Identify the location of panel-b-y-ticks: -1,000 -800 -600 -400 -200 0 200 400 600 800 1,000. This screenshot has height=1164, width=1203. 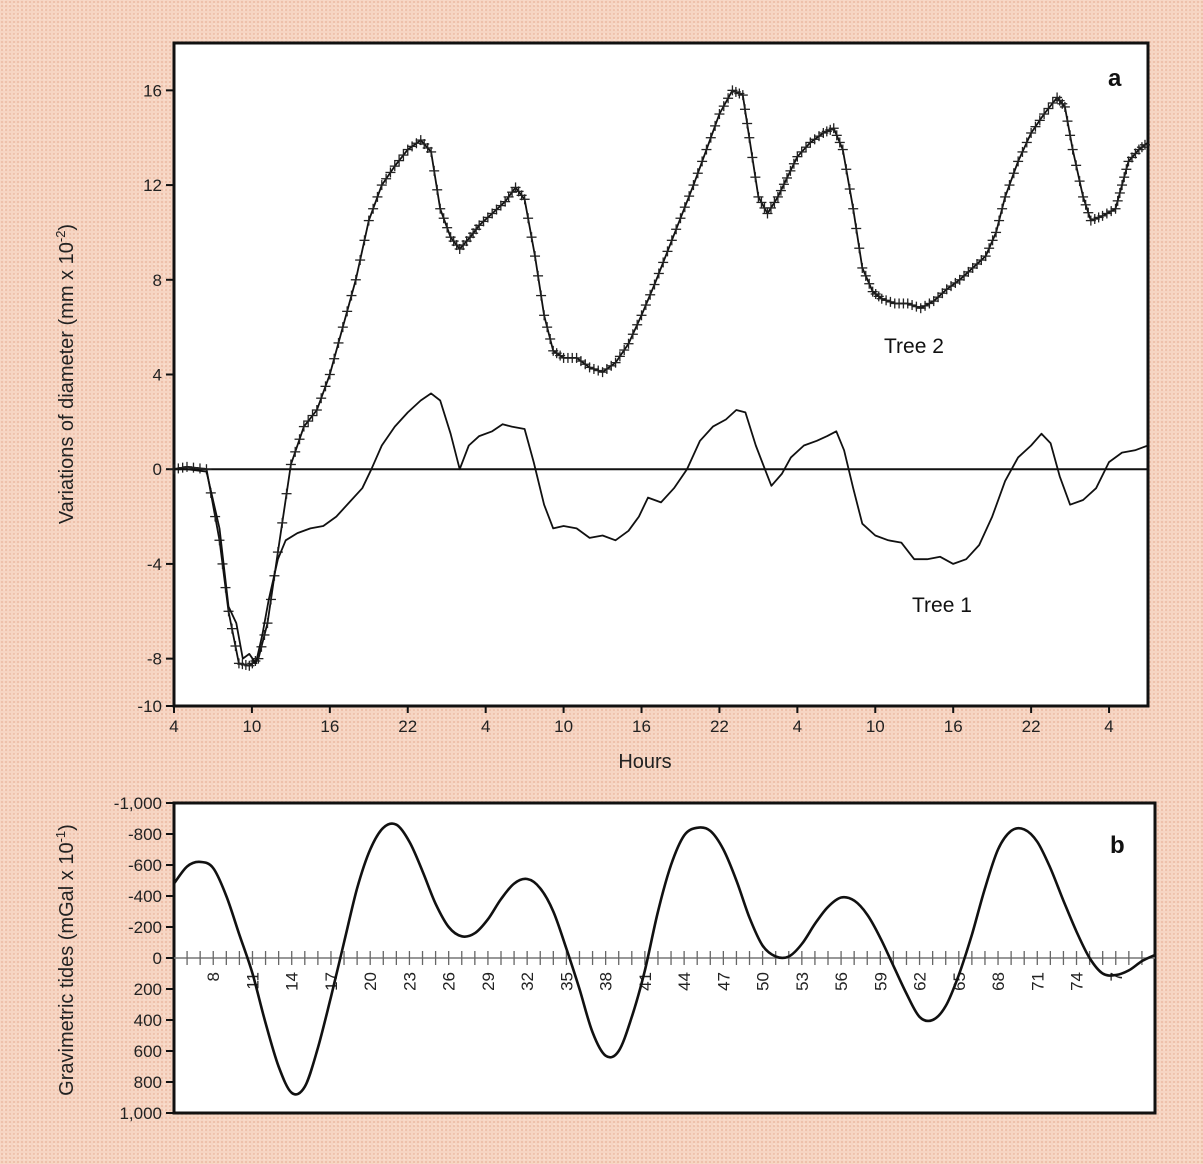
(144, 958).